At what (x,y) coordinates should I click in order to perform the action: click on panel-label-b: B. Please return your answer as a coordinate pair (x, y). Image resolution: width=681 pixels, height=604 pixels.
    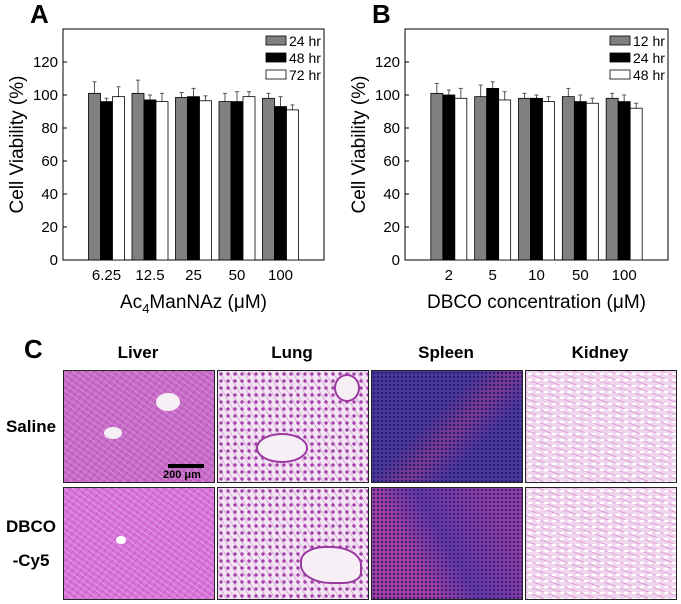
    Looking at the image, I should click on (381, 14).